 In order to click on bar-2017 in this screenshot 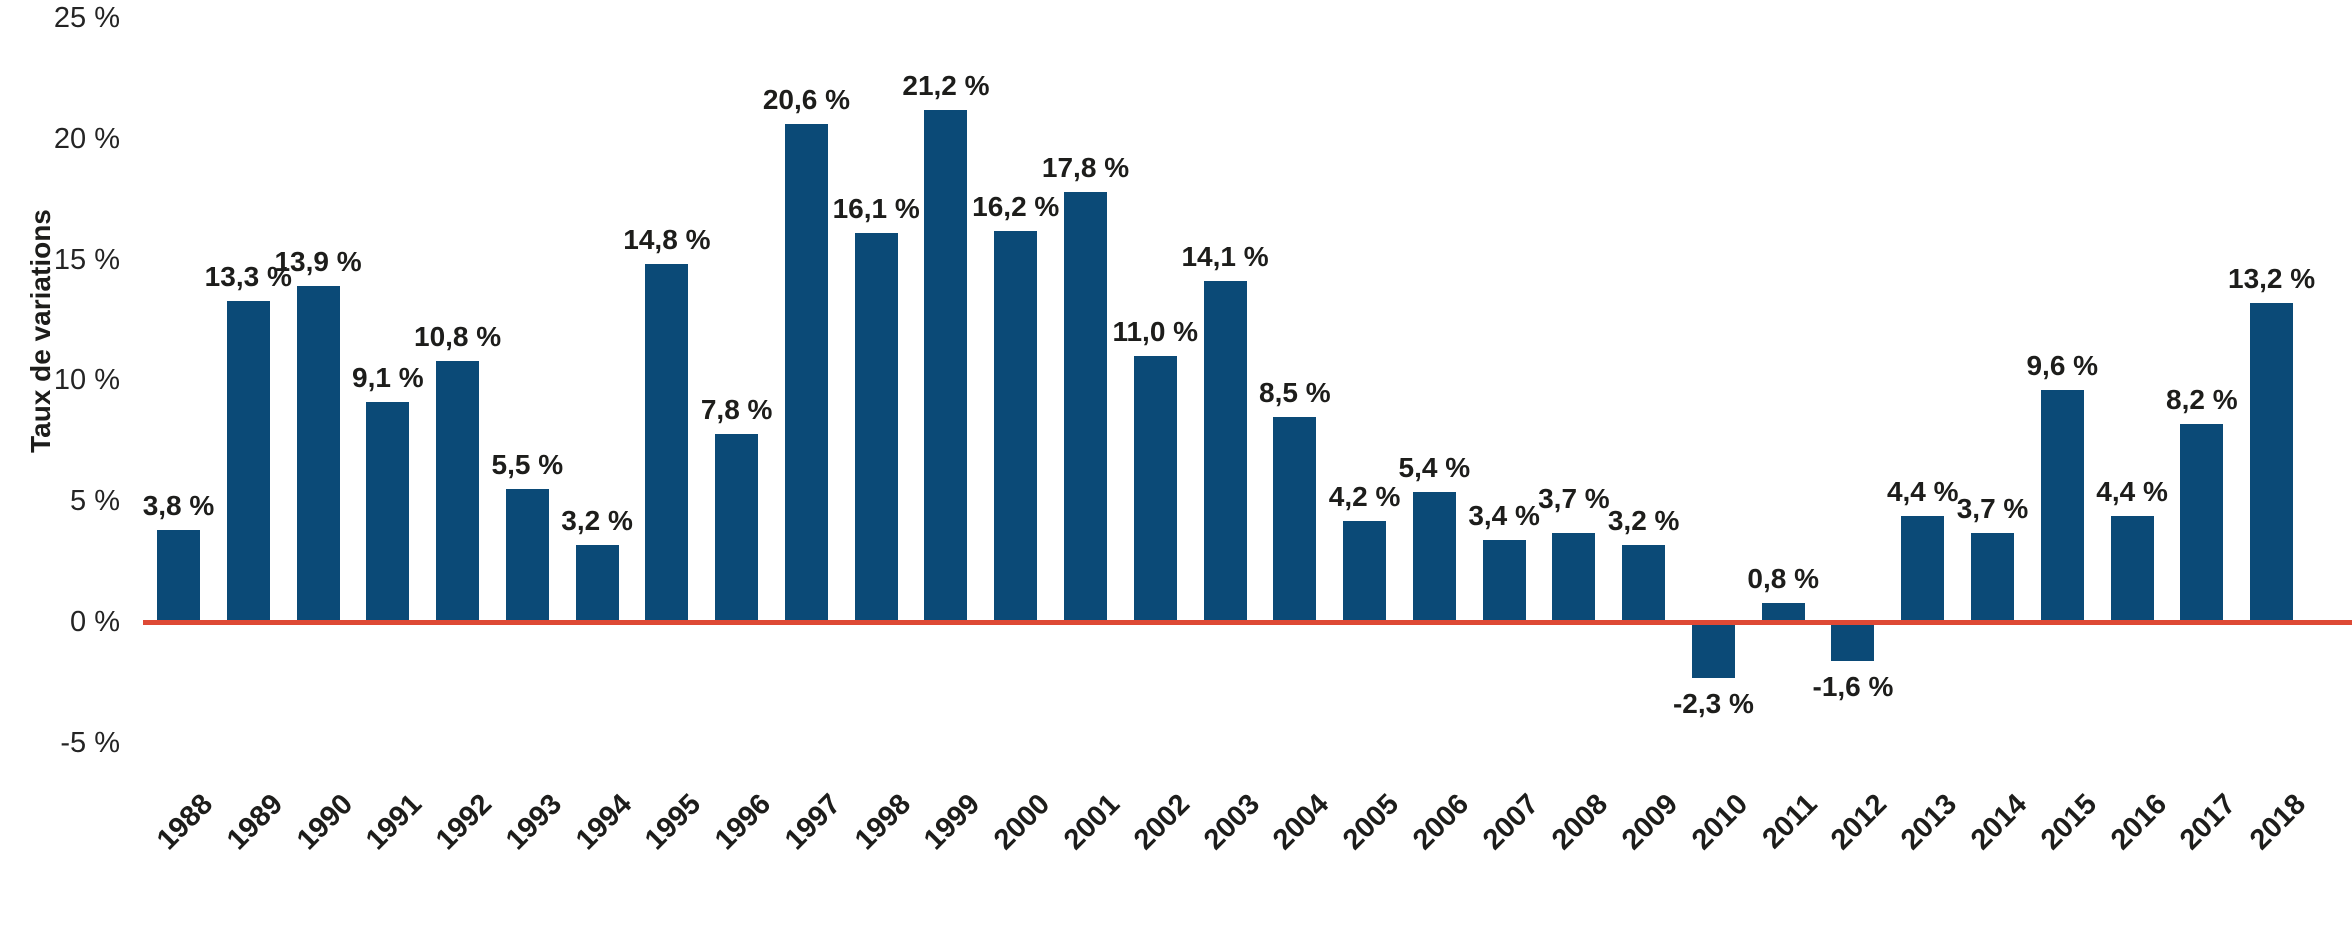, I will do `click(2202, 522)`.